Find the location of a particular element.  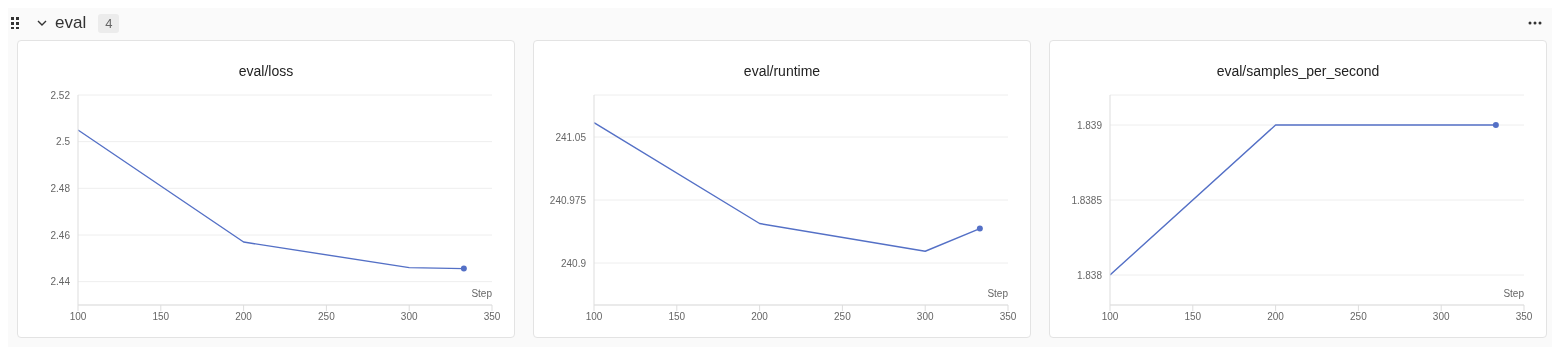

y-tick-label: 2.44 is located at coordinates (60, 282).